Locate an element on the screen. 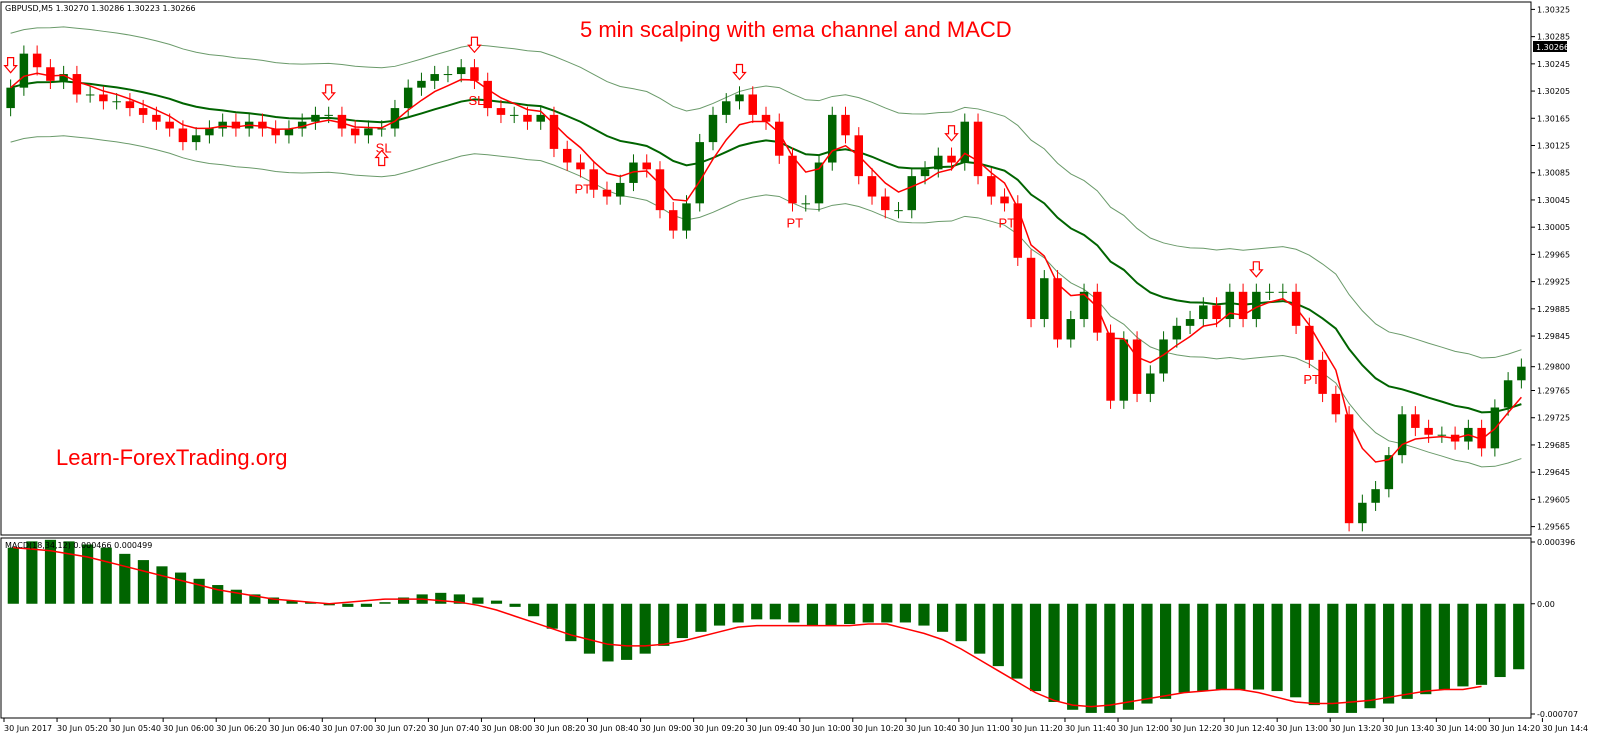 This screenshot has width=1600, height=753. price-tick-label: 1.30205 is located at coordinates (1553, 91).